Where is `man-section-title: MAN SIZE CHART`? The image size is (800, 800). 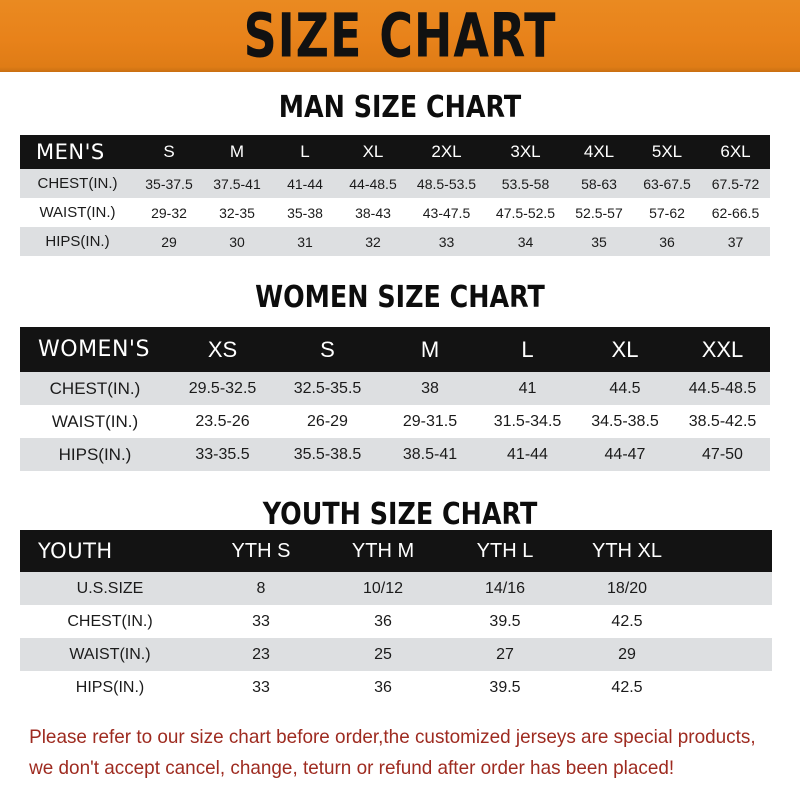 man-section-title: MAN SIZE CHART is located at coordinates (400, 107).